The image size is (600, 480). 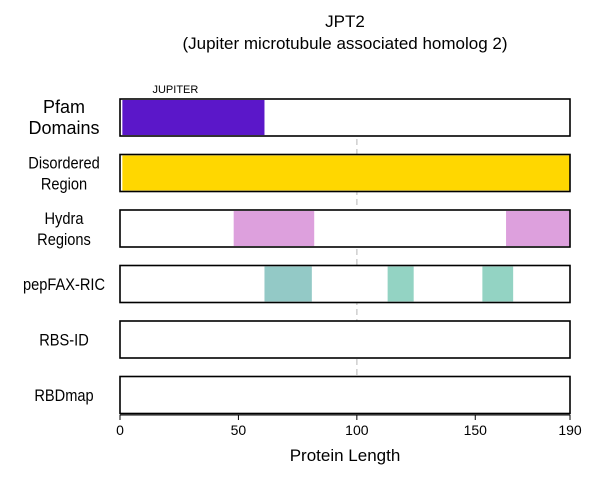 I want to click on x-tick-label: 190, so click(x=570, y=430).